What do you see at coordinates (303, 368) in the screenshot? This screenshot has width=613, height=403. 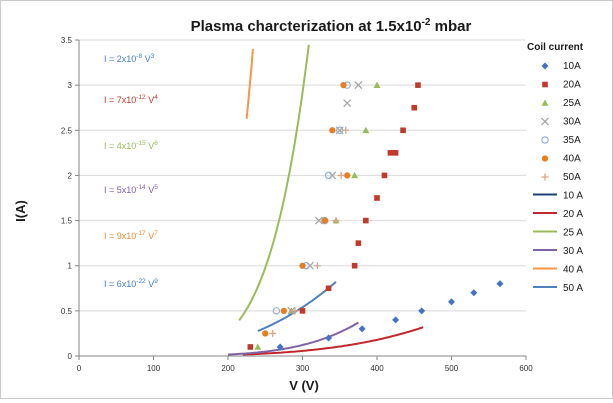 I see `x-tick-label: 300` at bounding box center [303, 368].